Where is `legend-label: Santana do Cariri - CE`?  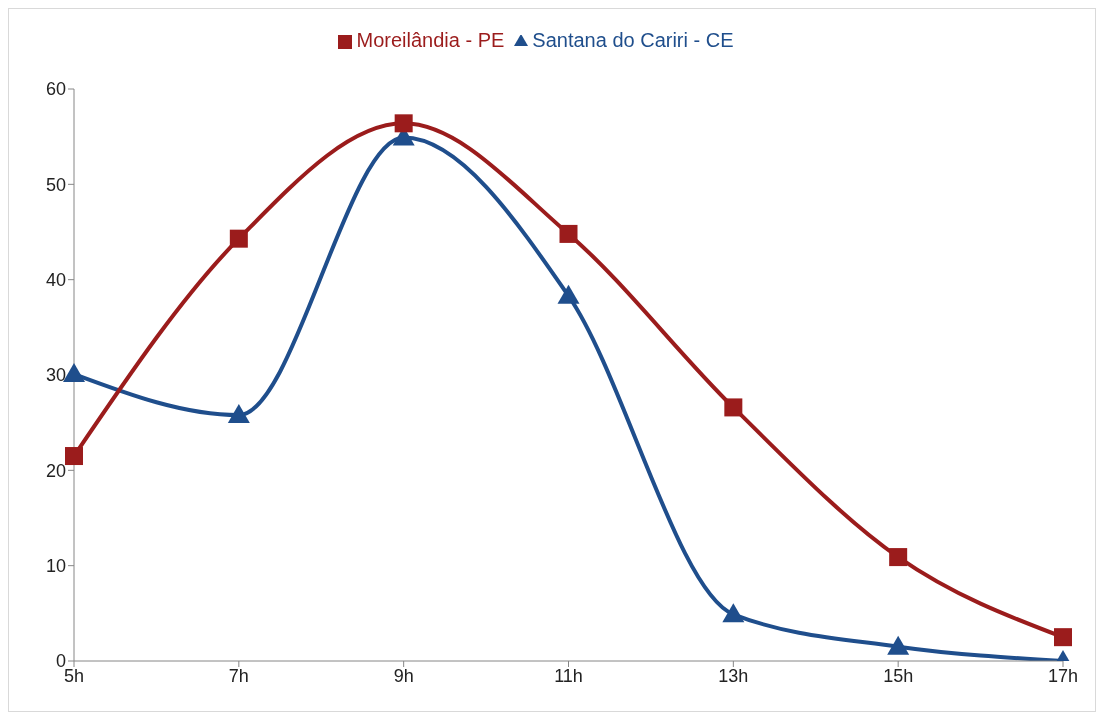 legend-label: Santana do Cariri - CE is located at coordinates (633, 40).